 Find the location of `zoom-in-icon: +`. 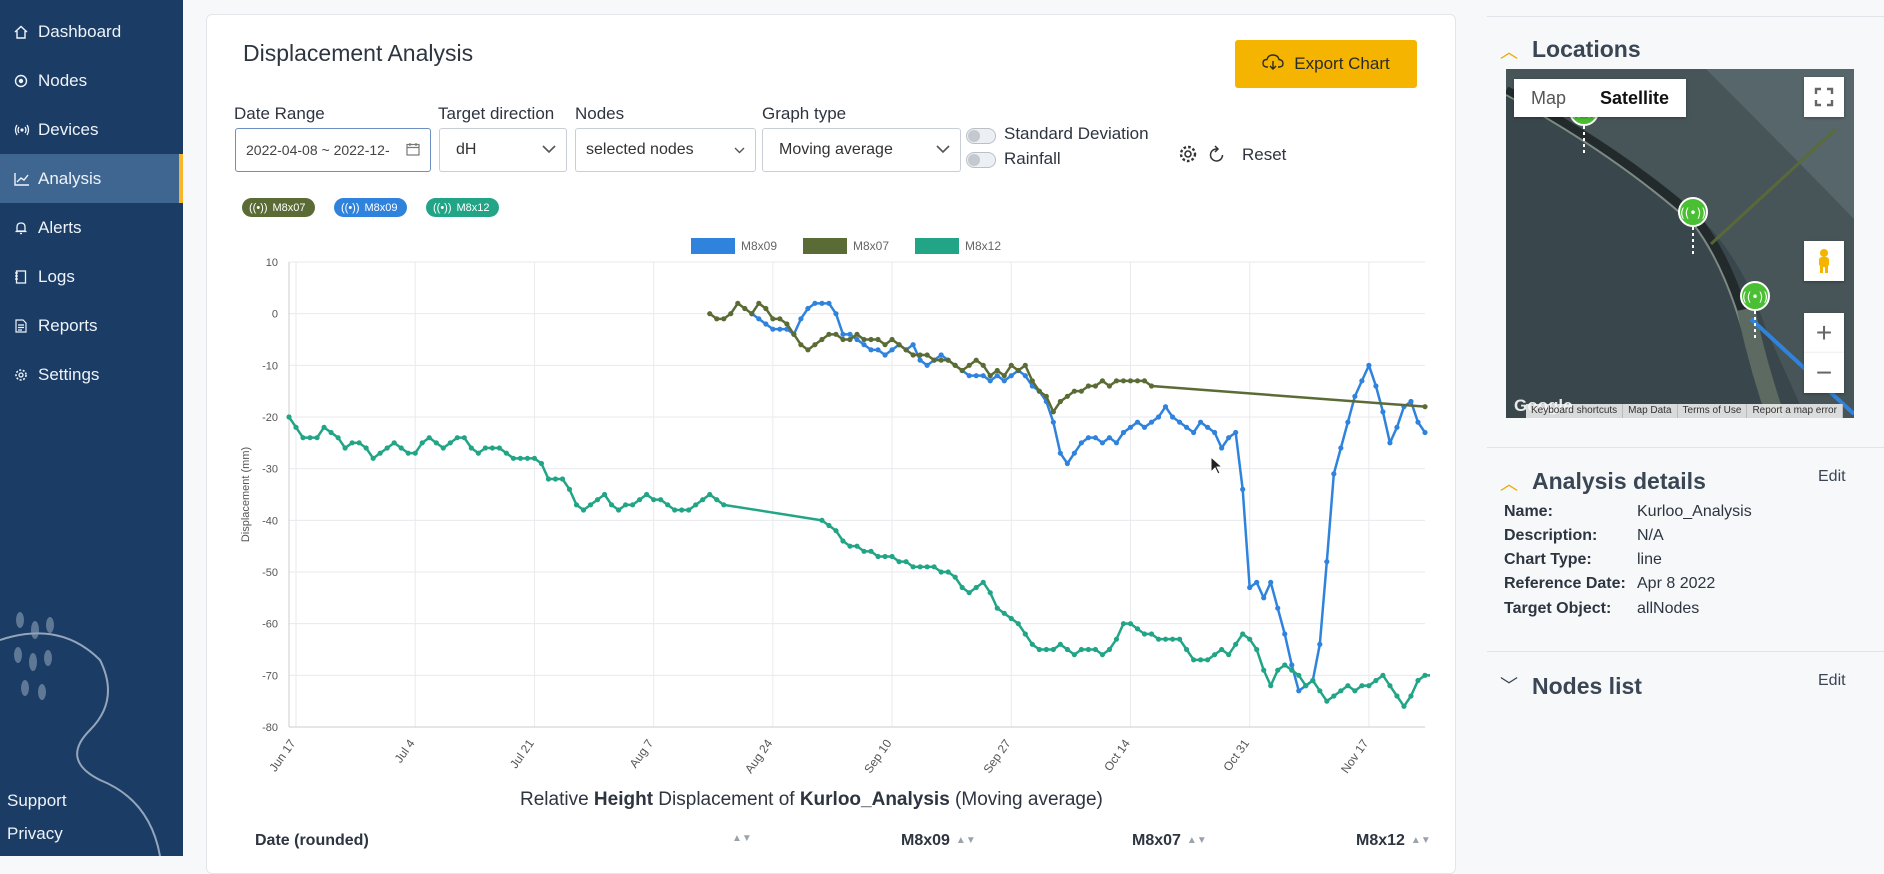

zoom-in-icon: + is located at coordinates (1824, 333).